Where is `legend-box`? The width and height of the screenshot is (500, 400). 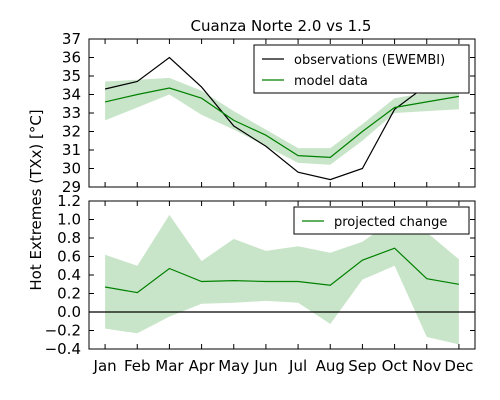 legend-box is located at coordinates (361, 69).